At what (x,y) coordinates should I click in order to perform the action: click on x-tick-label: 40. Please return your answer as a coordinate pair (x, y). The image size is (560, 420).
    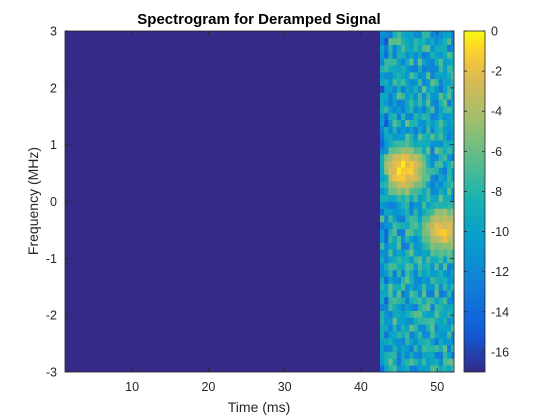
    Looking at the image, I should click on (361, 387).